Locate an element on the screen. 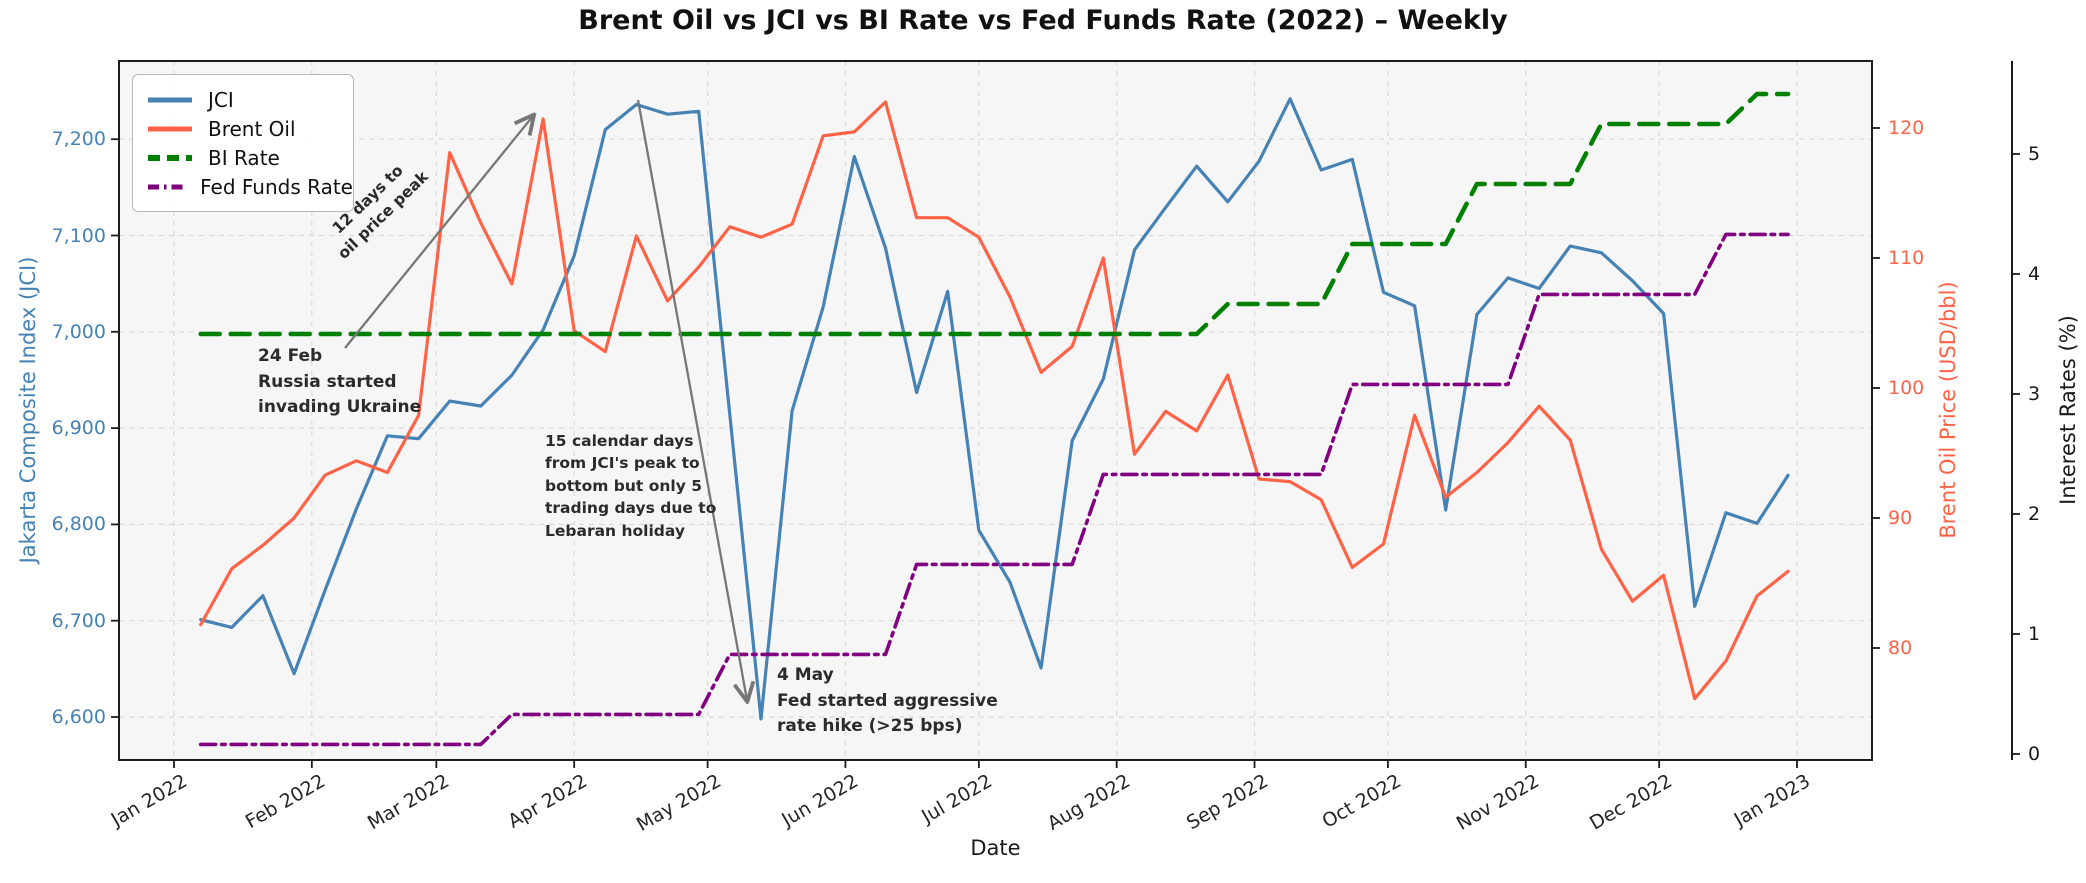 This screenshot has height=883, width=2086. y-tick-rates: 1 is located at coordinates (2034, 634).